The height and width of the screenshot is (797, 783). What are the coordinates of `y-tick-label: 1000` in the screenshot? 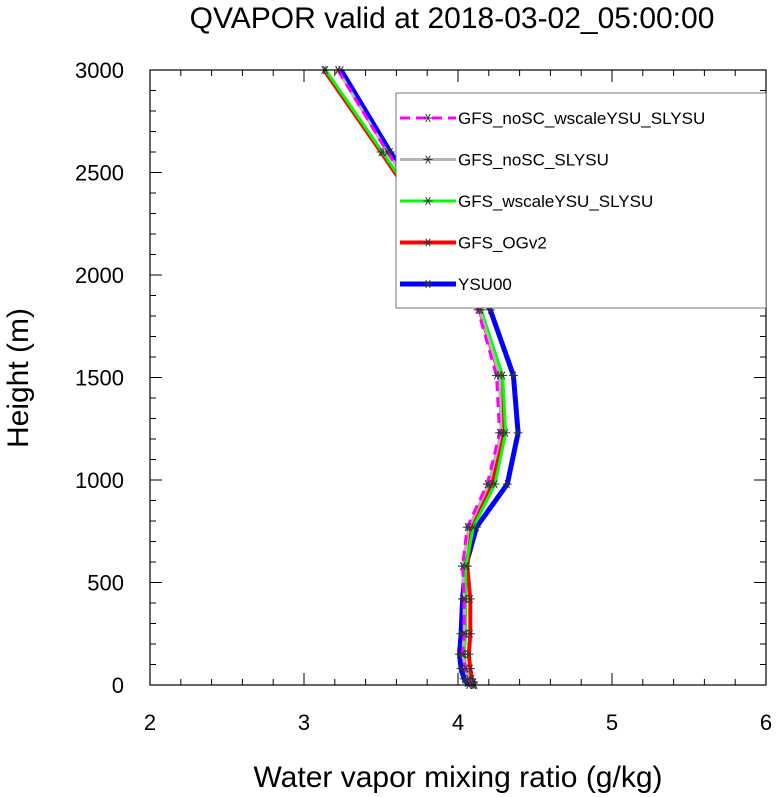 It's located at (99, 480).